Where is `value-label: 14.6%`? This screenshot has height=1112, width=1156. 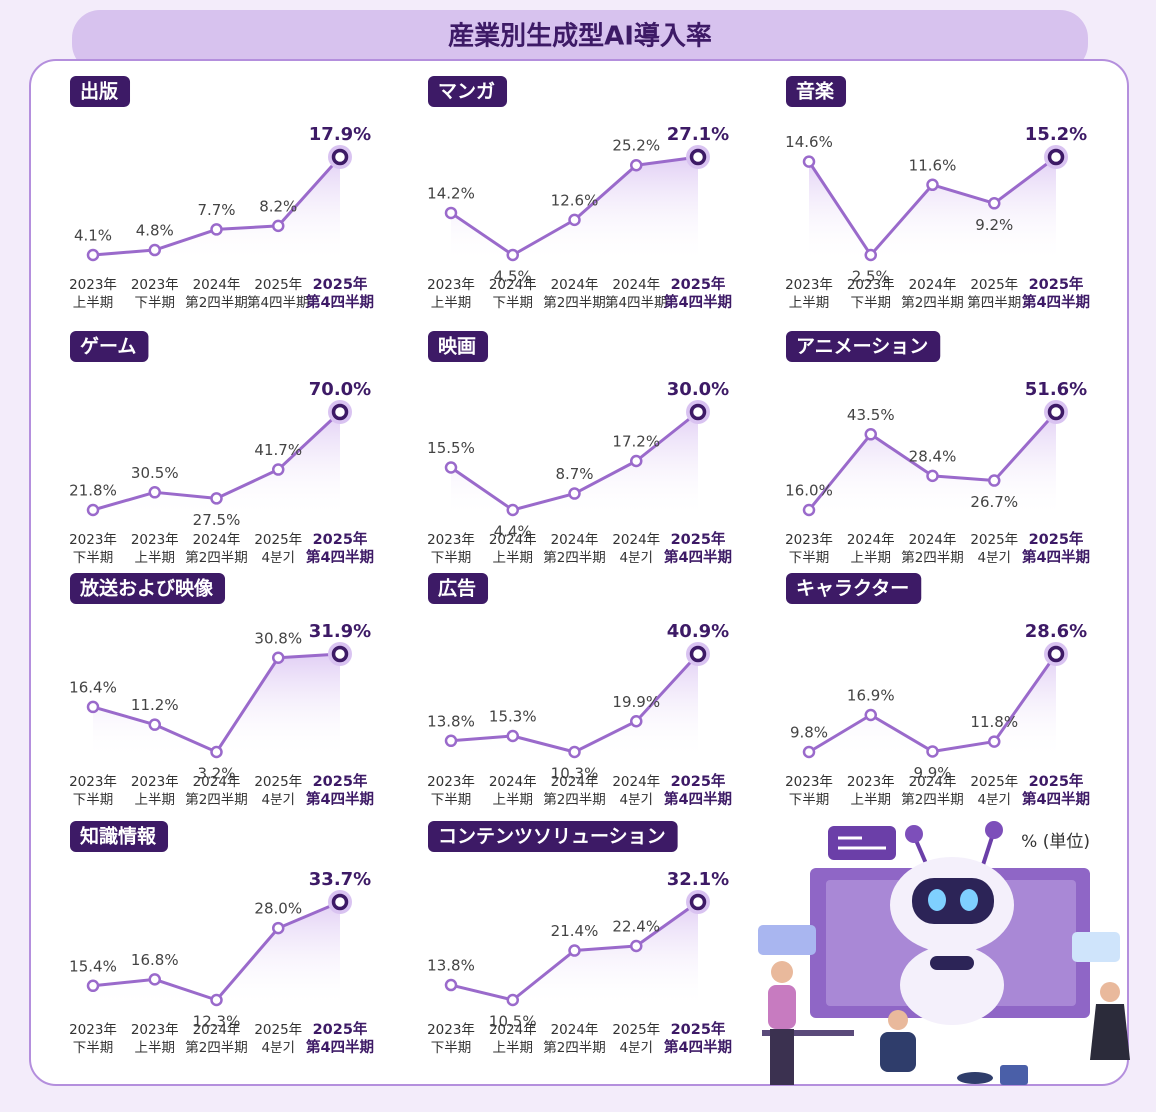
value-label: 14.6% is located at coordinates (809, 142).